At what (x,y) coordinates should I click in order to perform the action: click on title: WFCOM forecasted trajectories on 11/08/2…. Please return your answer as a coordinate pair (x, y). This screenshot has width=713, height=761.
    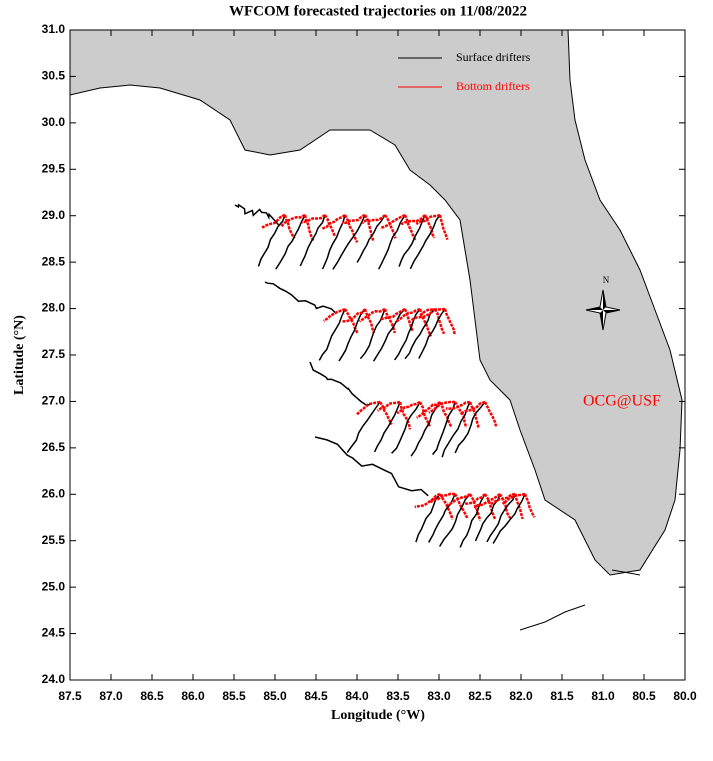
    Looking at the image, I should click on (378, 11).